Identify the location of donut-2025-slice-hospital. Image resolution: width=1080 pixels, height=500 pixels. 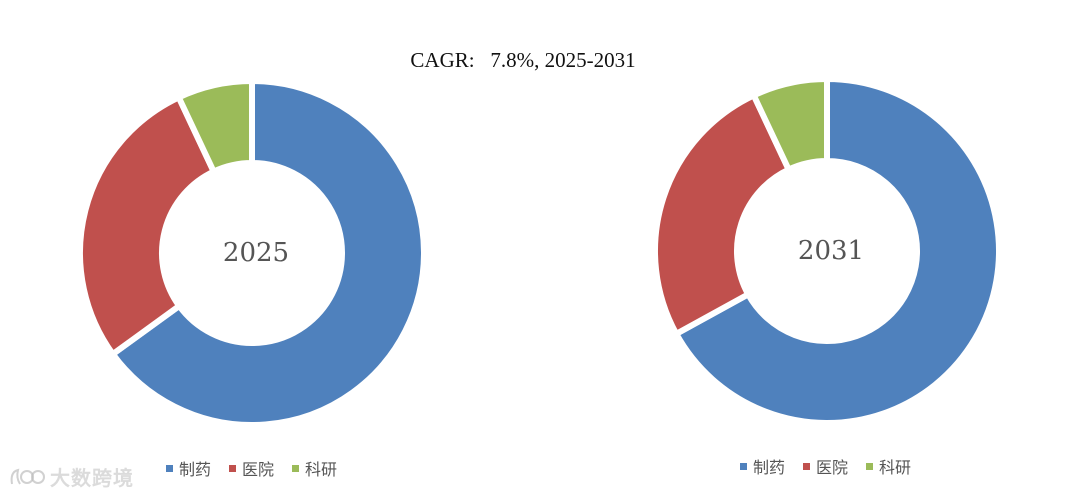
(147, 226).